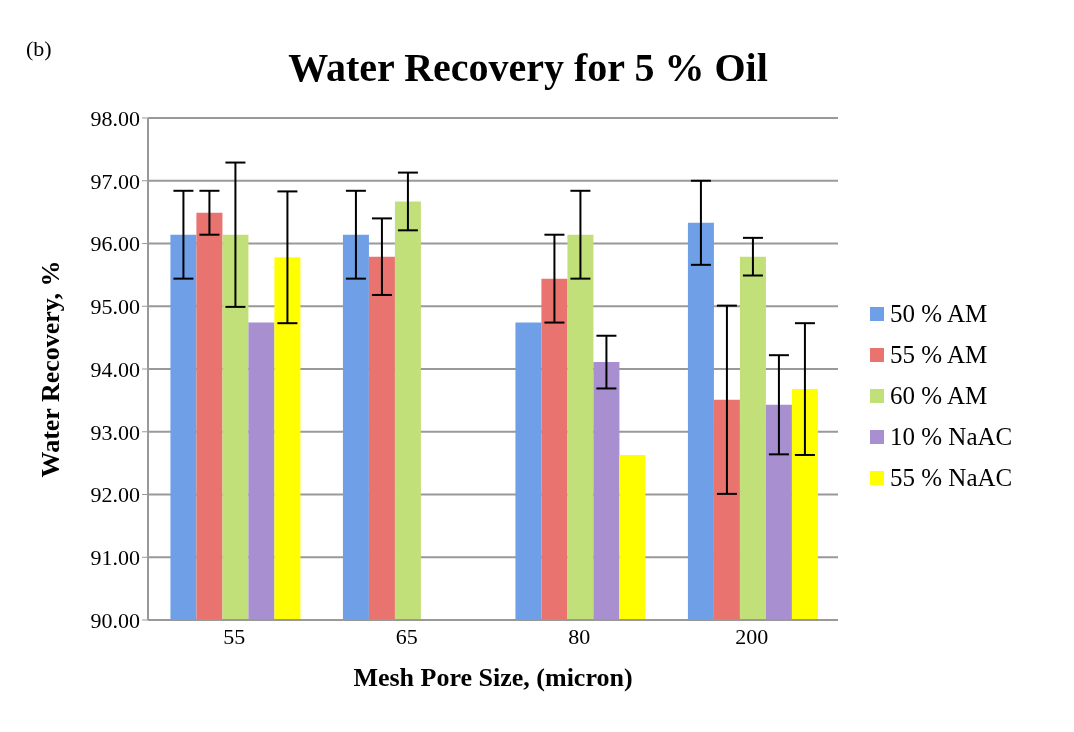 This screenshot has height=732, width=1074. What do you see at coordinates (951, 477) in the screenshot?
I see `legend-label: 55 % NaAC` at bounding box center [951, 477].